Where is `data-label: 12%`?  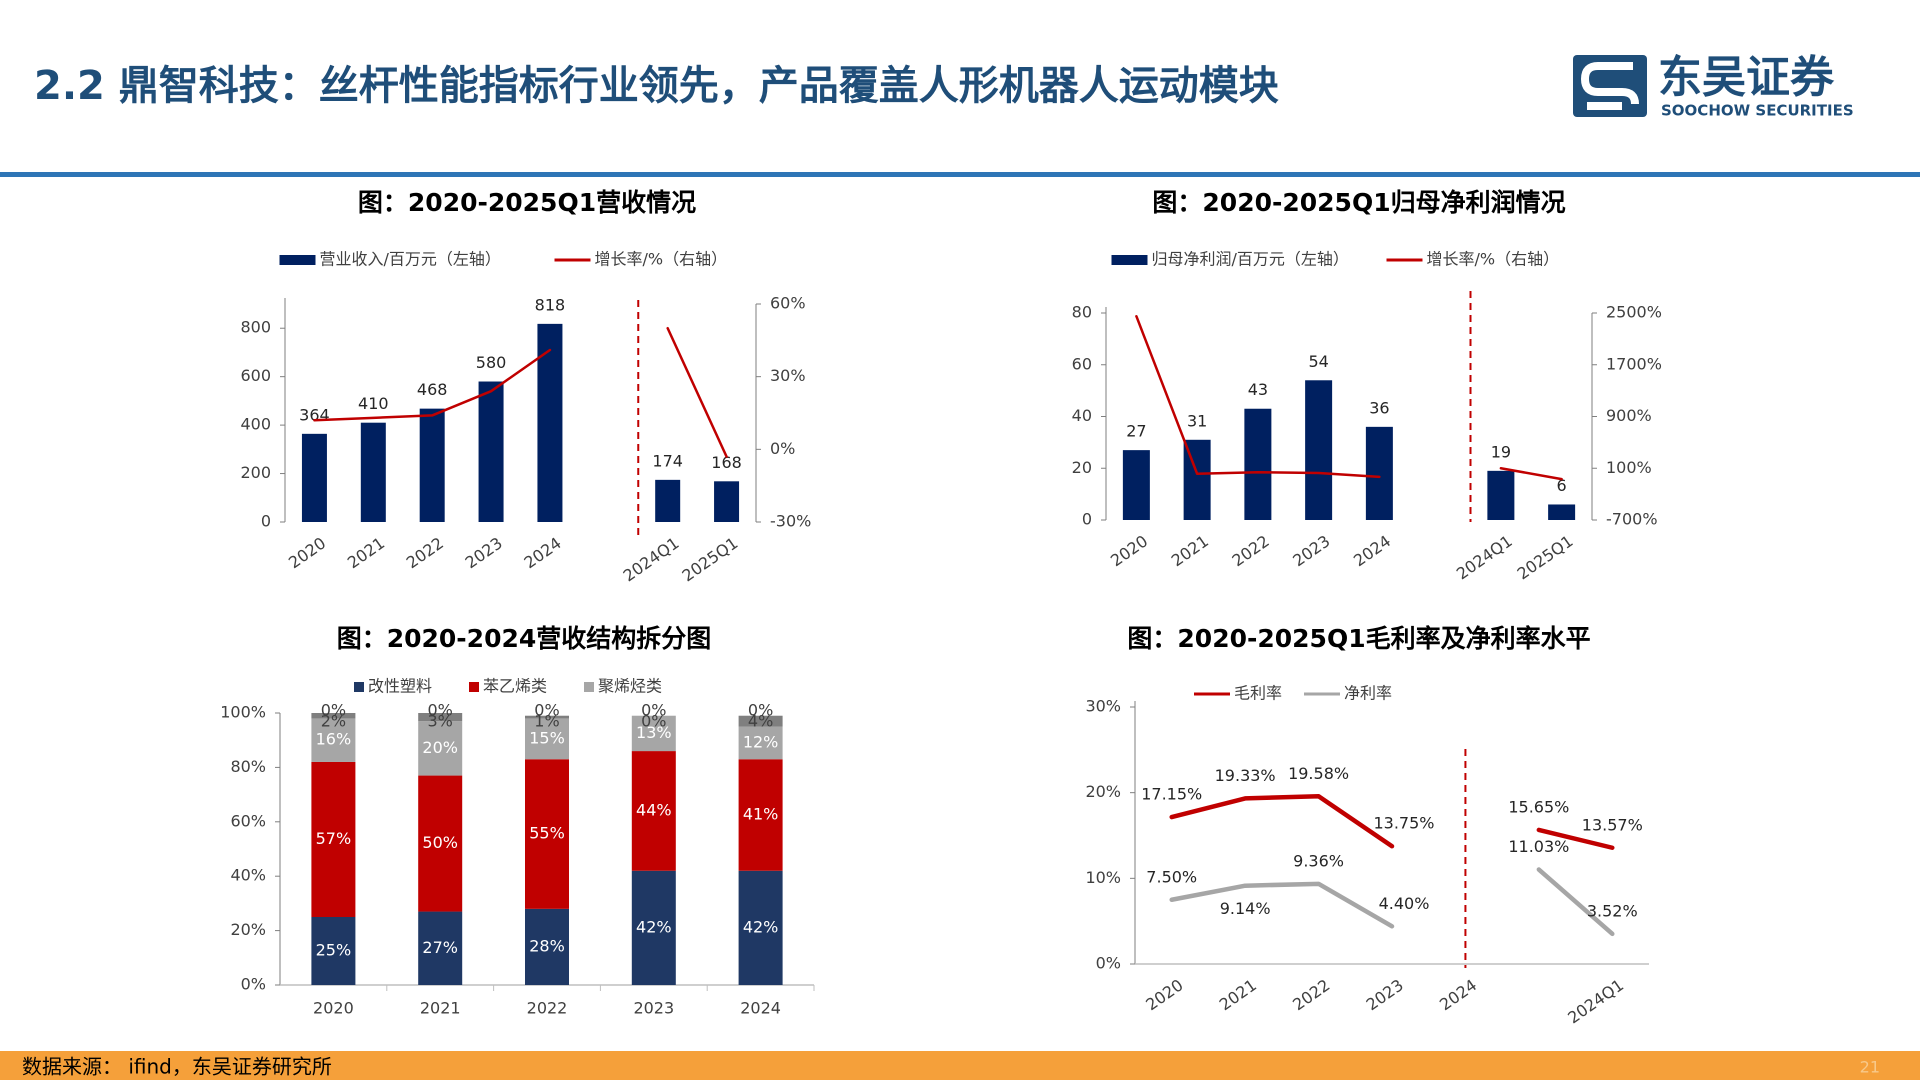
data-label: 12% is located at coordinates (761, 741).